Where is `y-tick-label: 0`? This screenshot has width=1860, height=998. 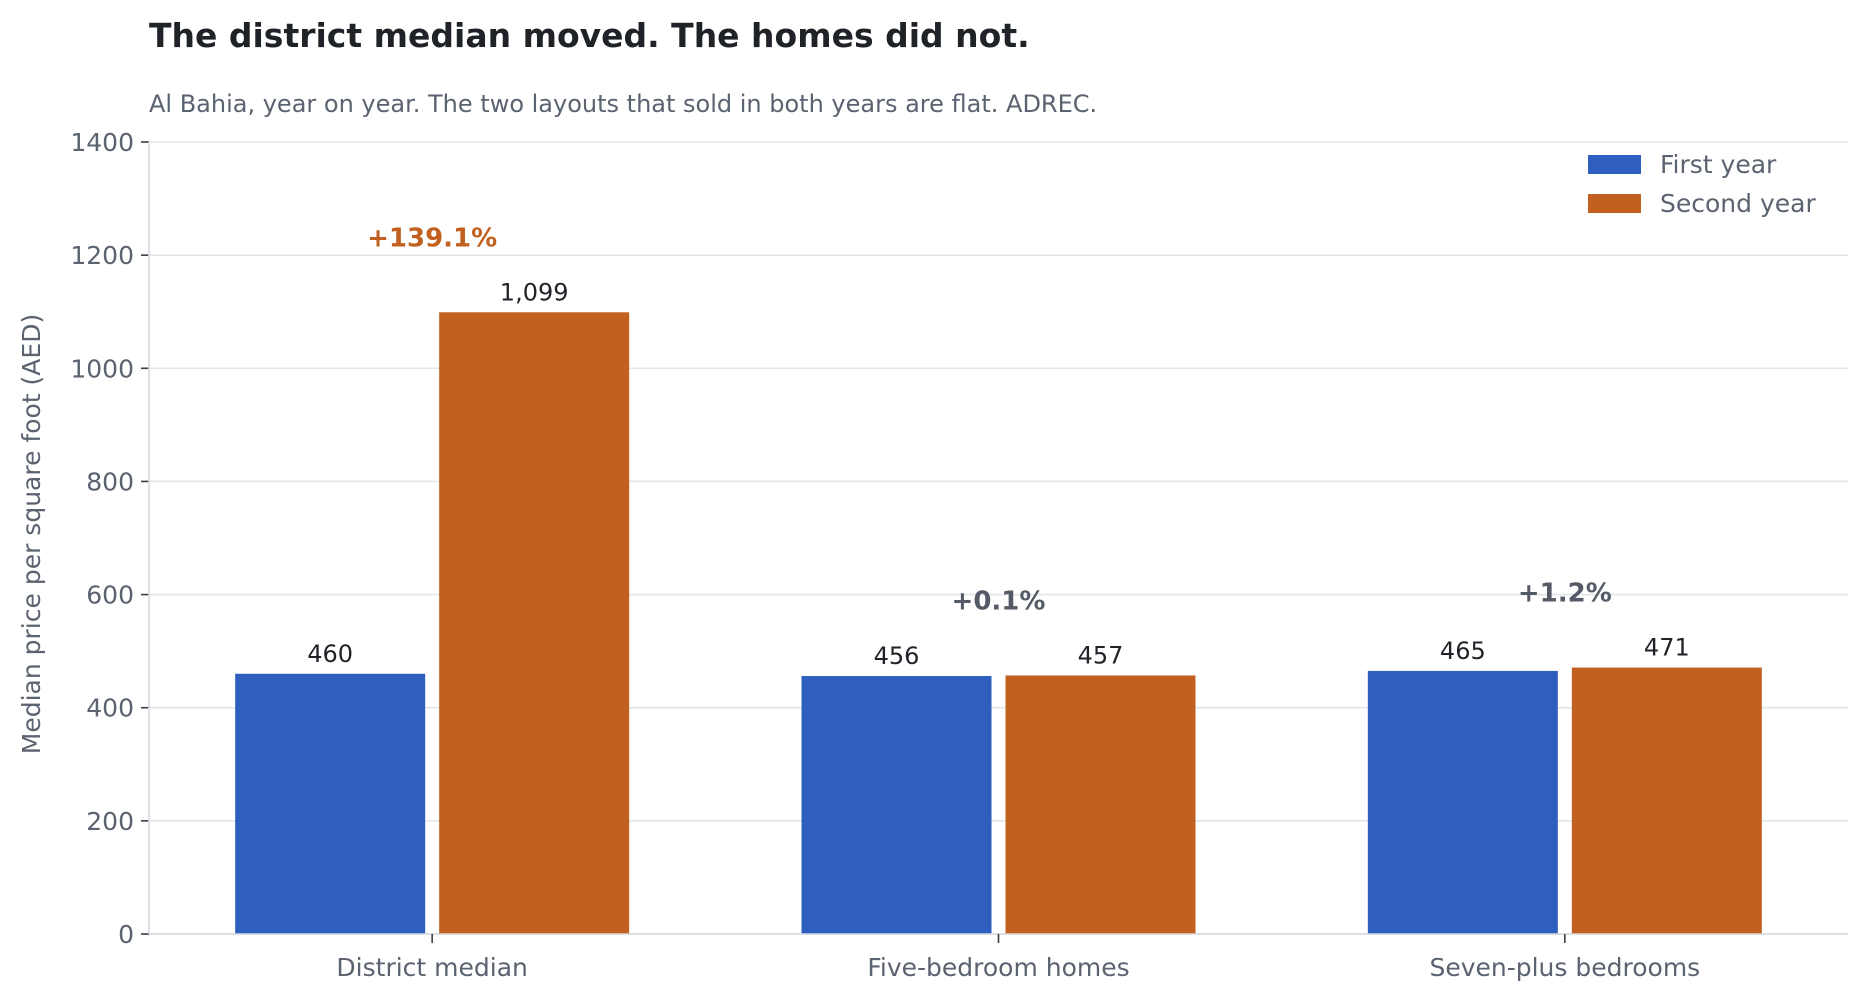 y-tick-label: 0 is located at coordinates (126, 934).